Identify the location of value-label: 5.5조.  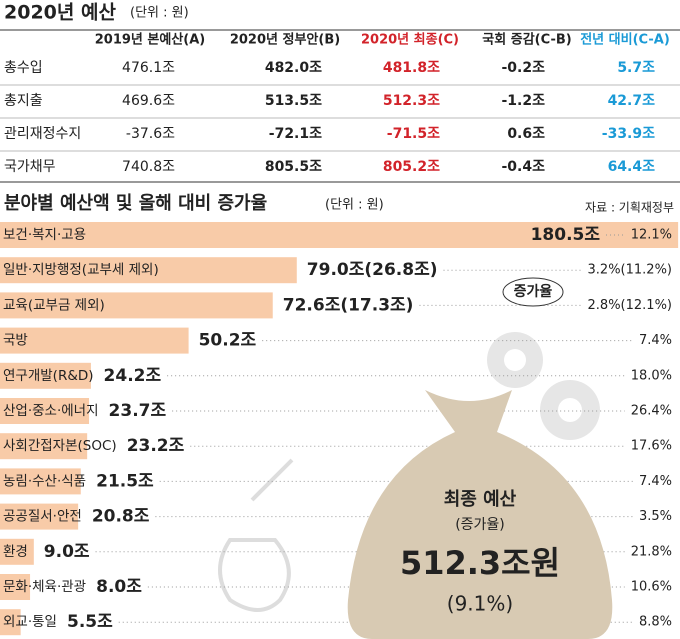
(90, 622).